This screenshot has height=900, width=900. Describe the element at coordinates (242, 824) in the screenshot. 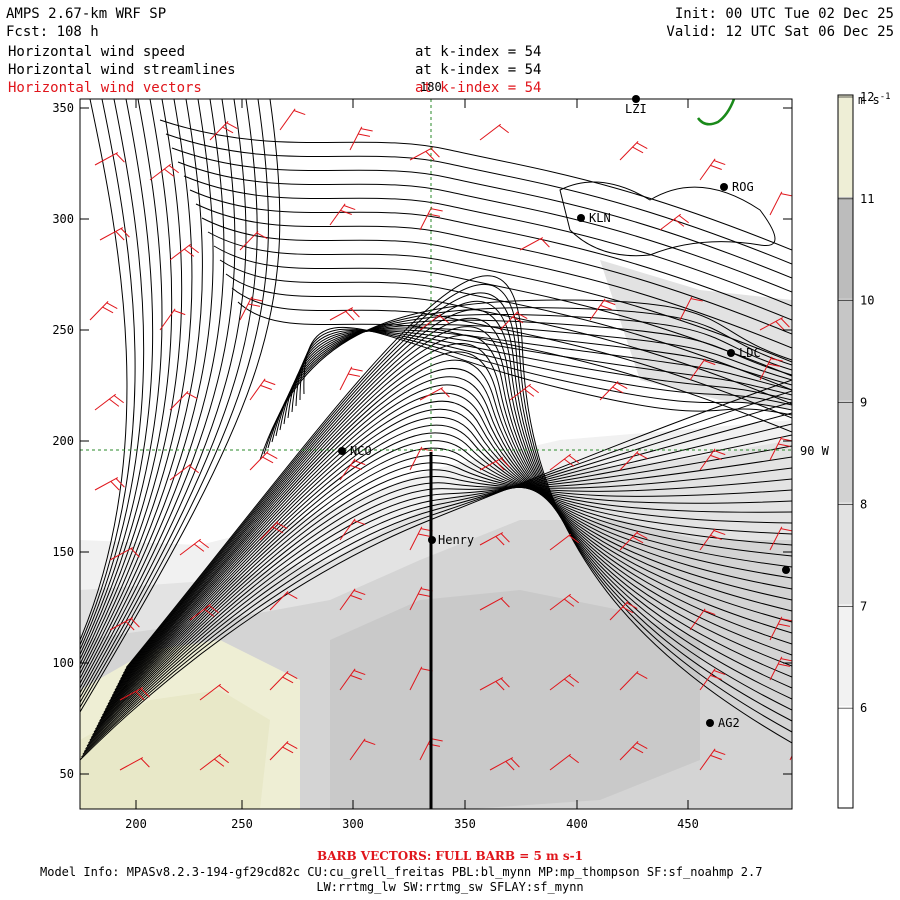

I see `x-tick-label: 250` at that location.